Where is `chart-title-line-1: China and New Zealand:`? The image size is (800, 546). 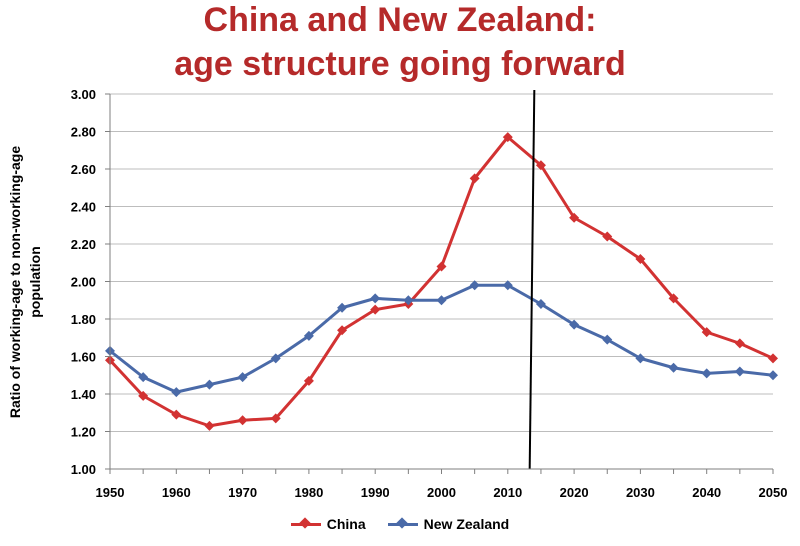
chart-title-line-1: China and New Zealand: is located at coordinates (400, 20).